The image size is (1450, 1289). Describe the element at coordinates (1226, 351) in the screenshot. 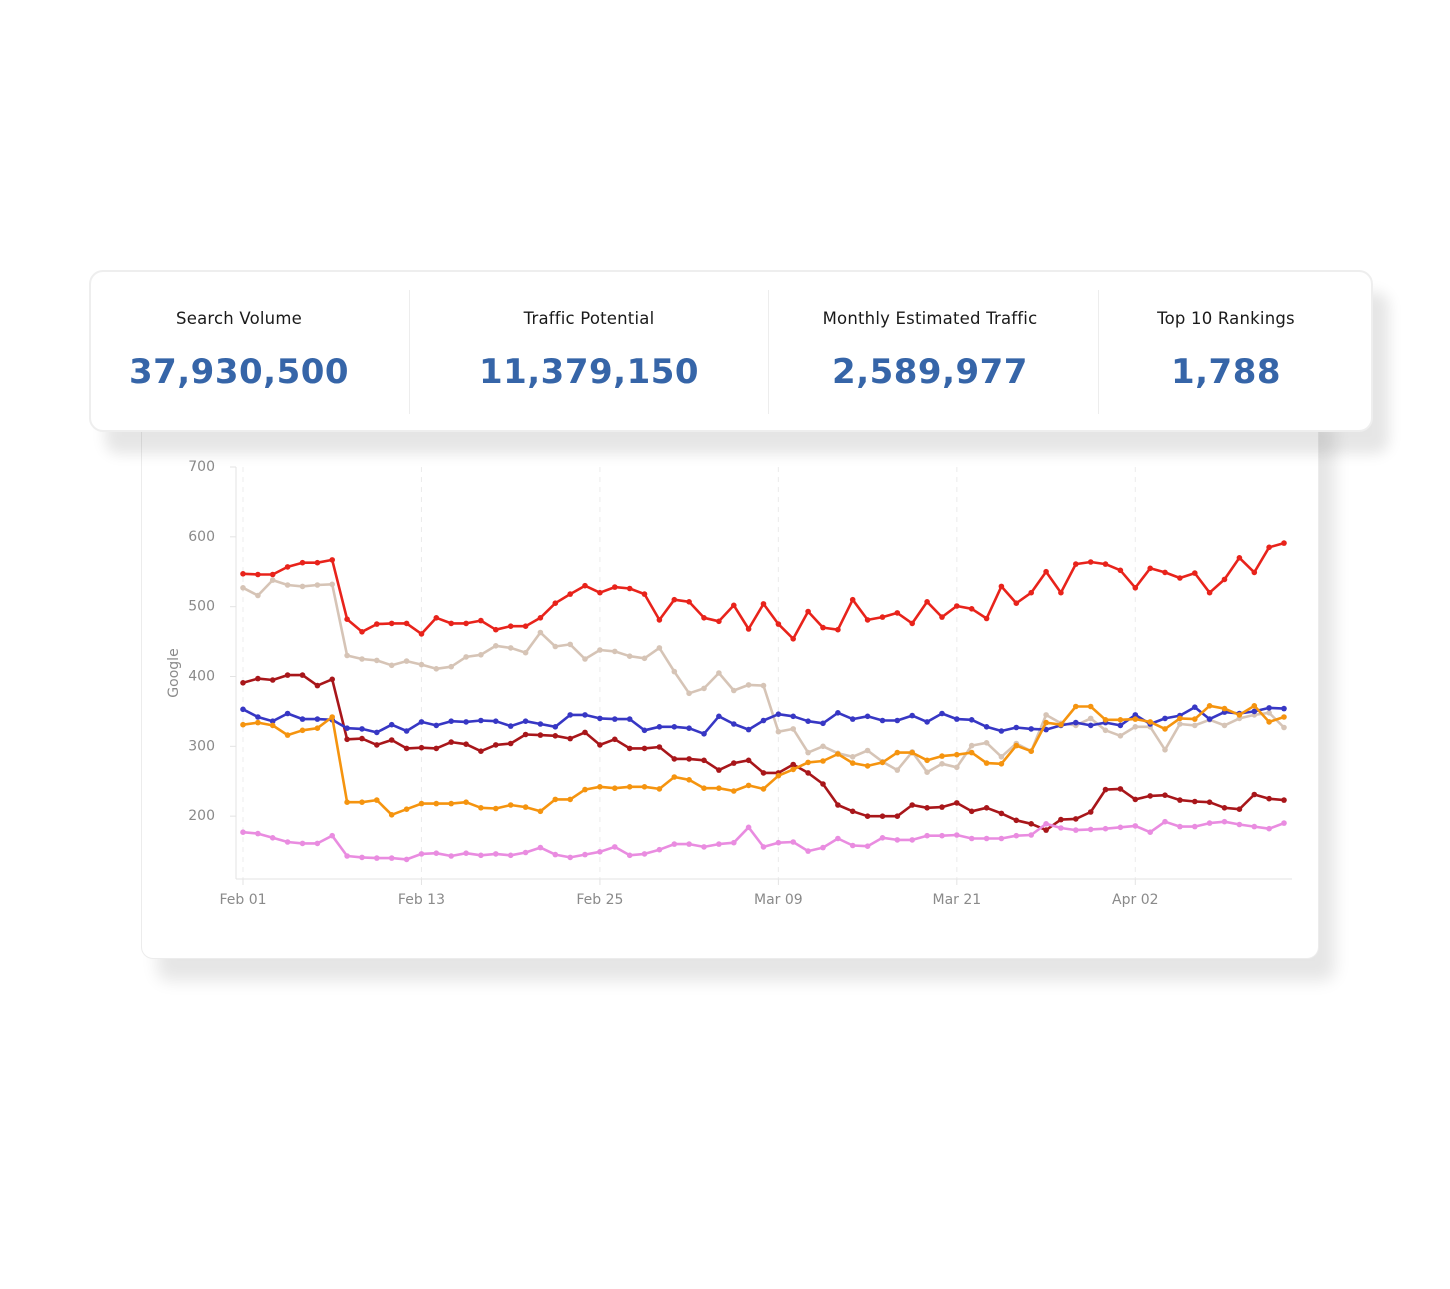

I see `stat-top-10-rankings: Top 10 Rankings 1,788` at that location.